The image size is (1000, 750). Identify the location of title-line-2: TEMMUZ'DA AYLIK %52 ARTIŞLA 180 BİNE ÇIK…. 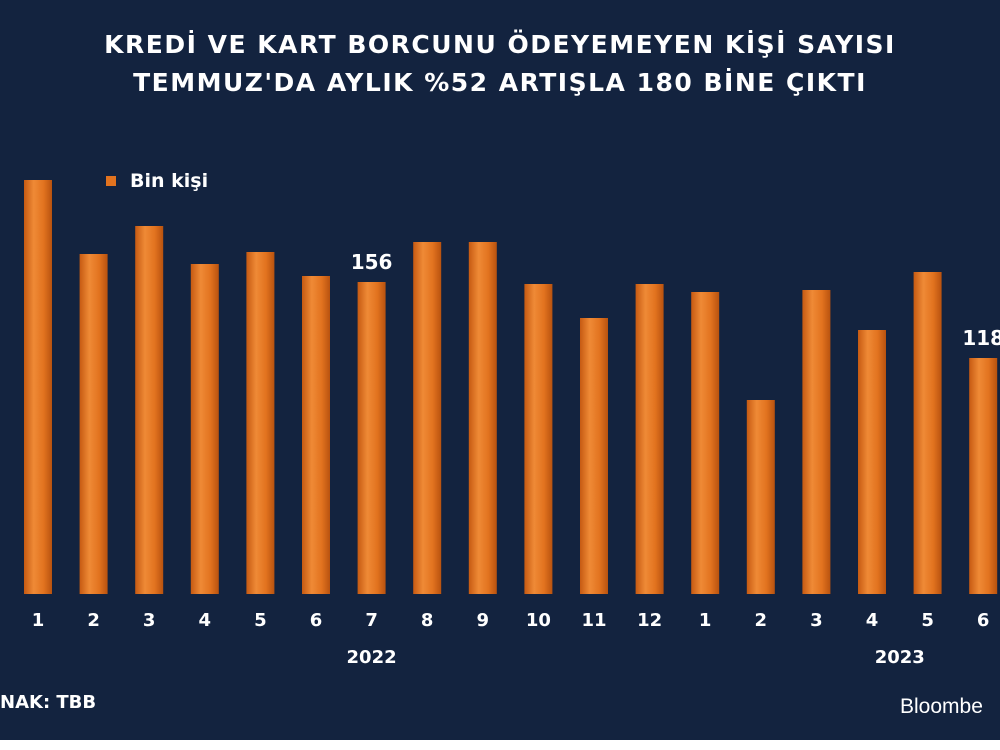
(500, 82).